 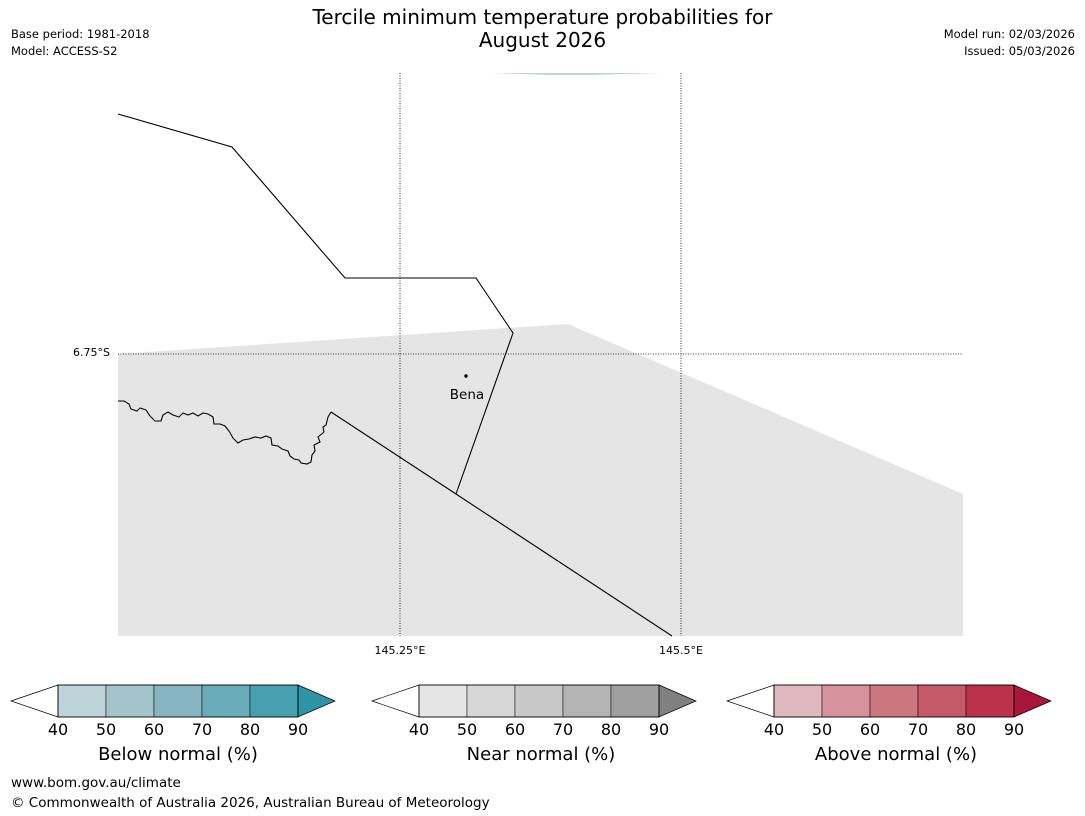 I want to click on above-normal-tick-label: 60, so click(x=870, y=729).